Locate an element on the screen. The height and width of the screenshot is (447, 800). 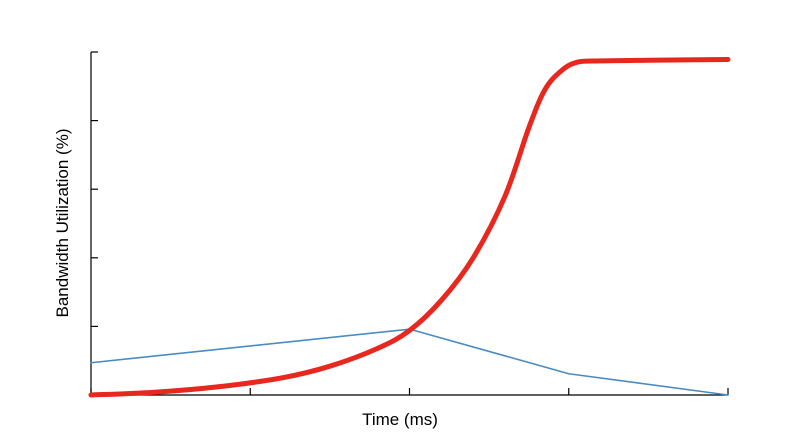
y-axis-label: Bandwidth Utilization (%) is located at coordinates (62, 223).